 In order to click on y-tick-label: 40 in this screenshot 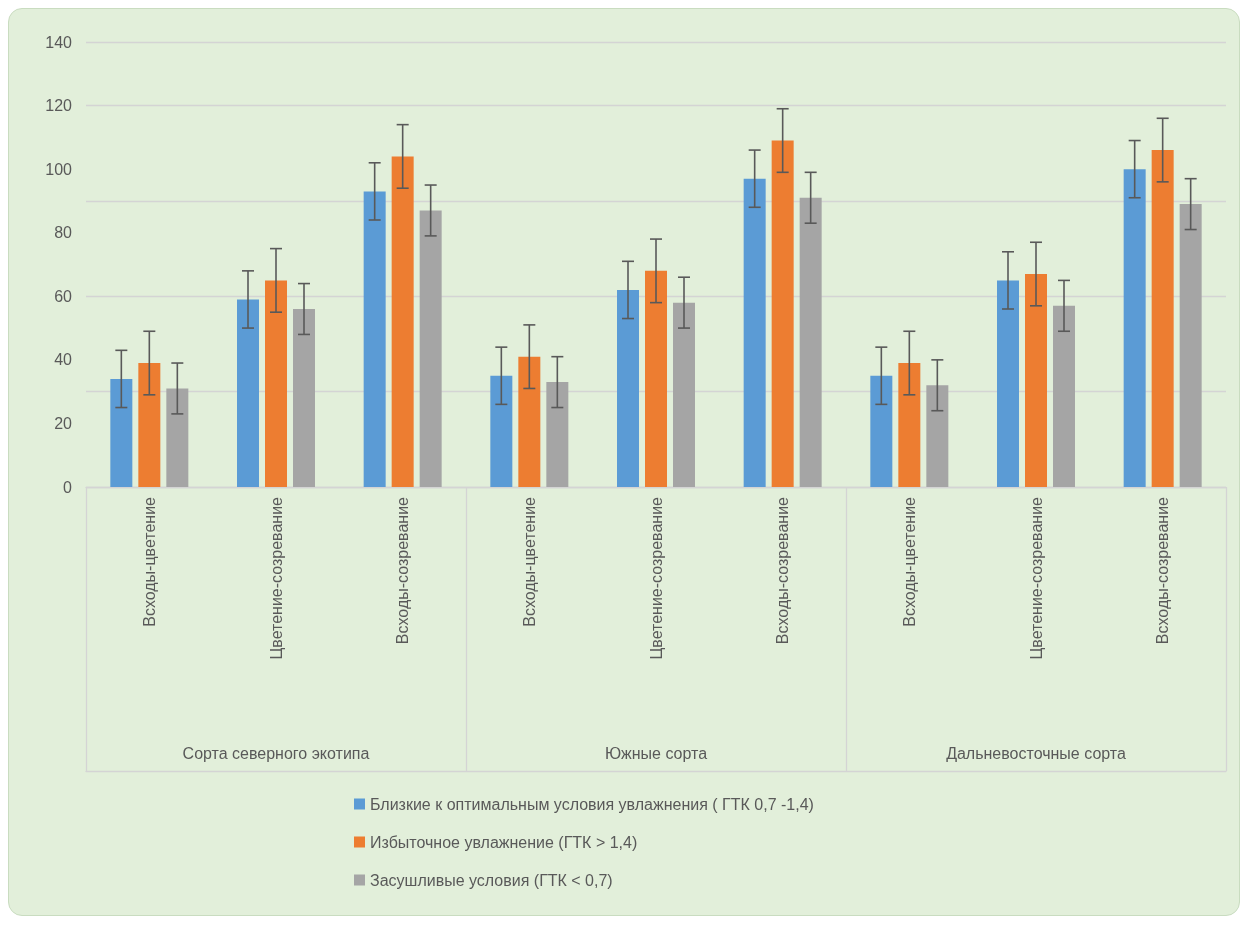, I will do `click(63, 360)`.